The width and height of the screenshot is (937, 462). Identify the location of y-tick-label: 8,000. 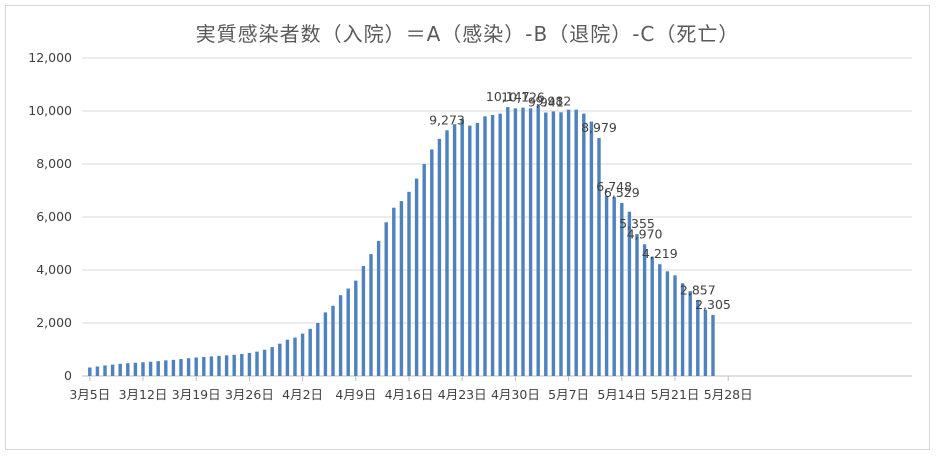
(54, 163).